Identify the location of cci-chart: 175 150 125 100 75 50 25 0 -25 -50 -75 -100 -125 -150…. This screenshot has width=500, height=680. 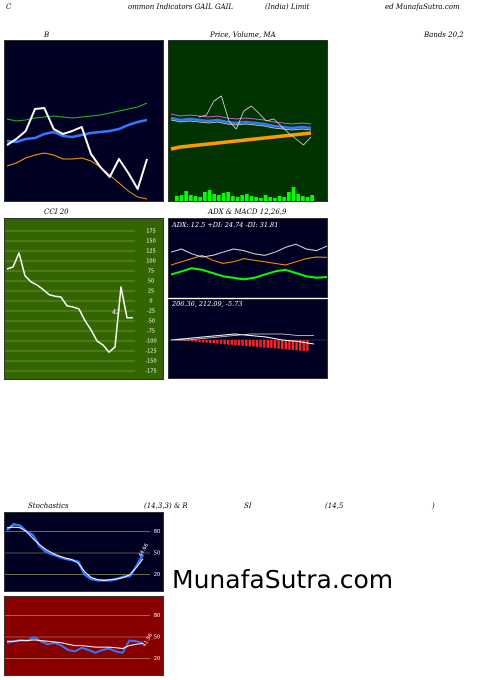
(81, 302).